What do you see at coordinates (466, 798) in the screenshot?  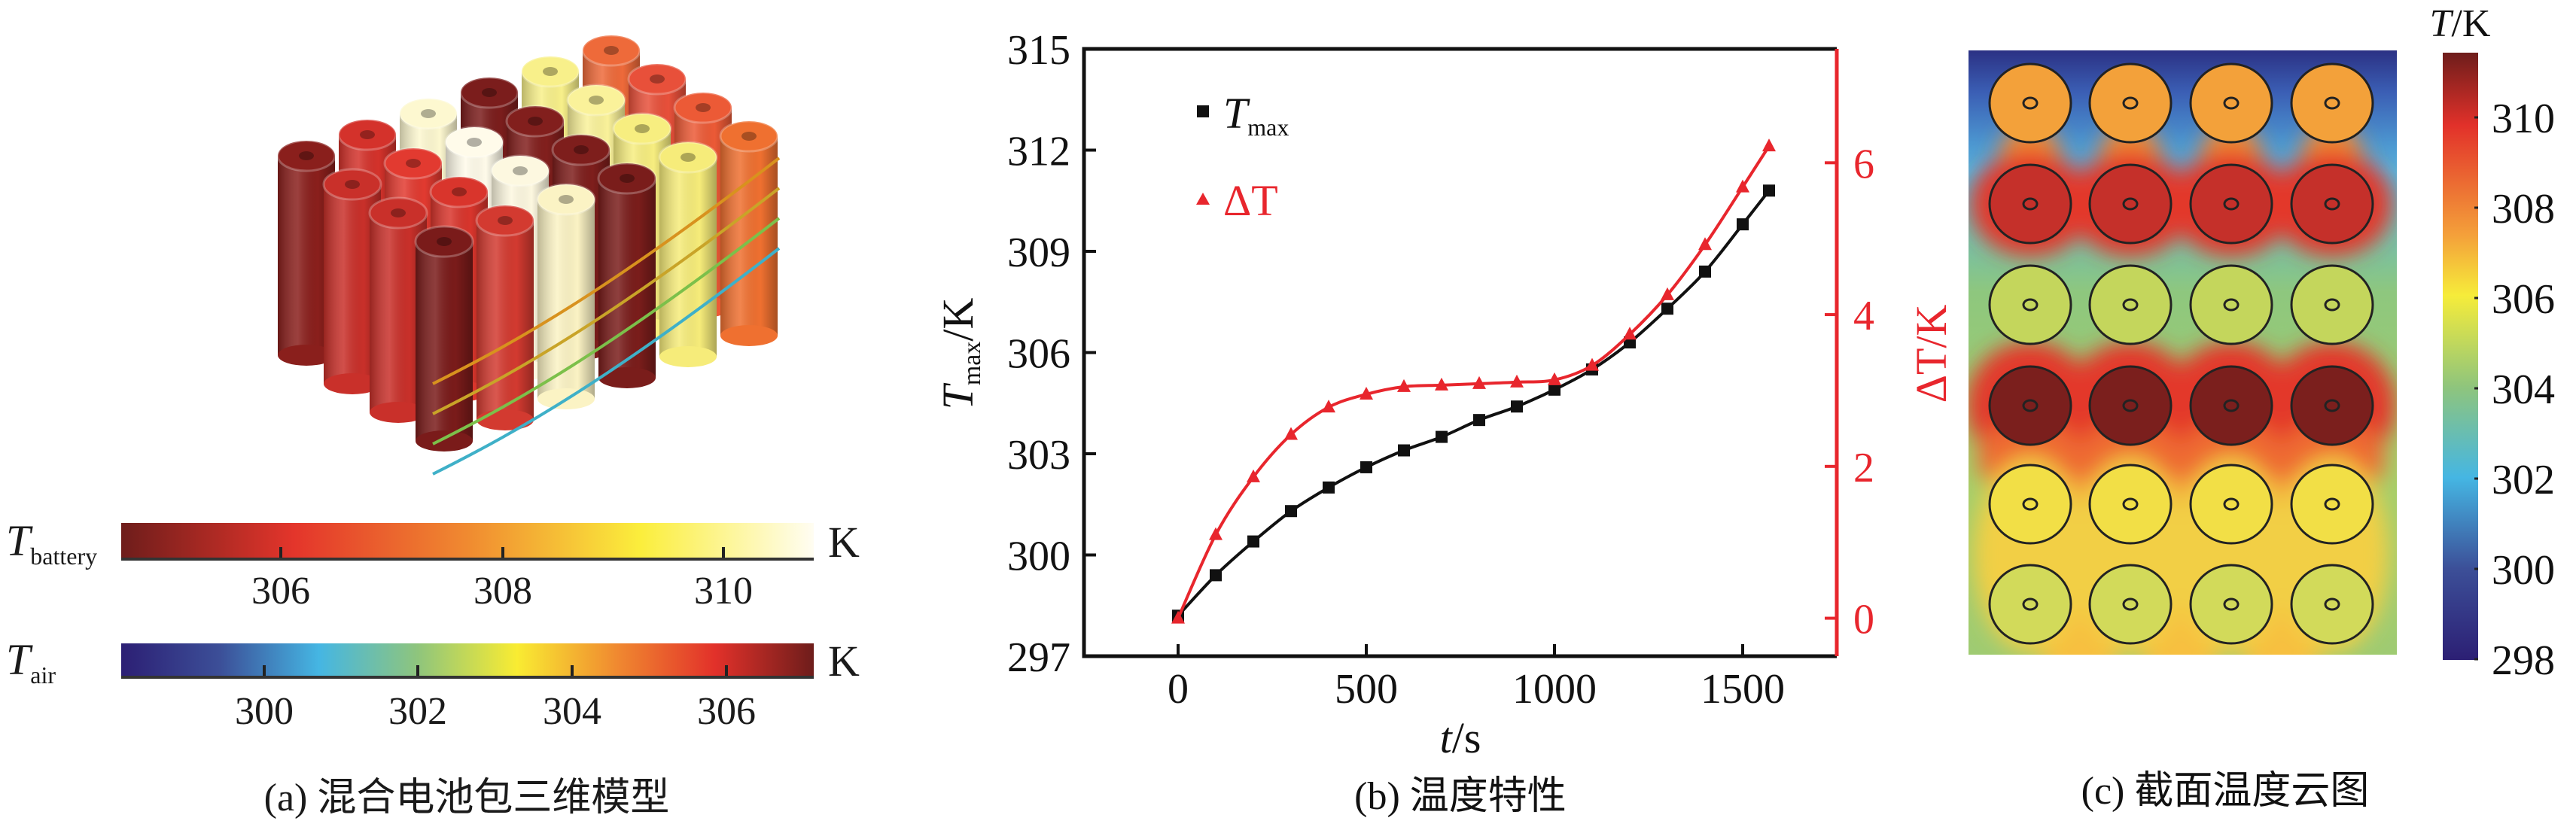 I see `panel-a-caption: (a) 混合电池包三维模型` at bounding box center [466, 798].